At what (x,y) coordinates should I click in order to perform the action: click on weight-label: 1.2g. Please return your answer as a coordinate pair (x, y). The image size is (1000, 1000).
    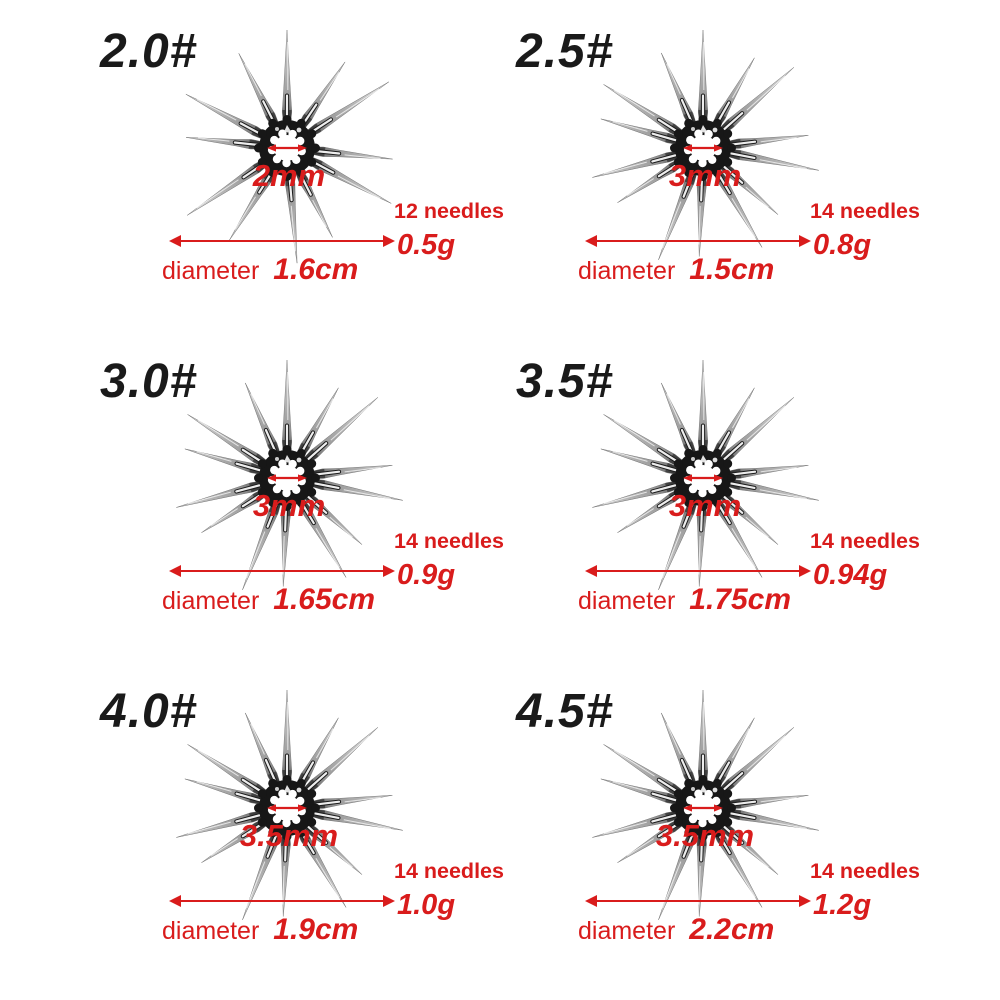
    Looking at the image, I should click on (842, 905).